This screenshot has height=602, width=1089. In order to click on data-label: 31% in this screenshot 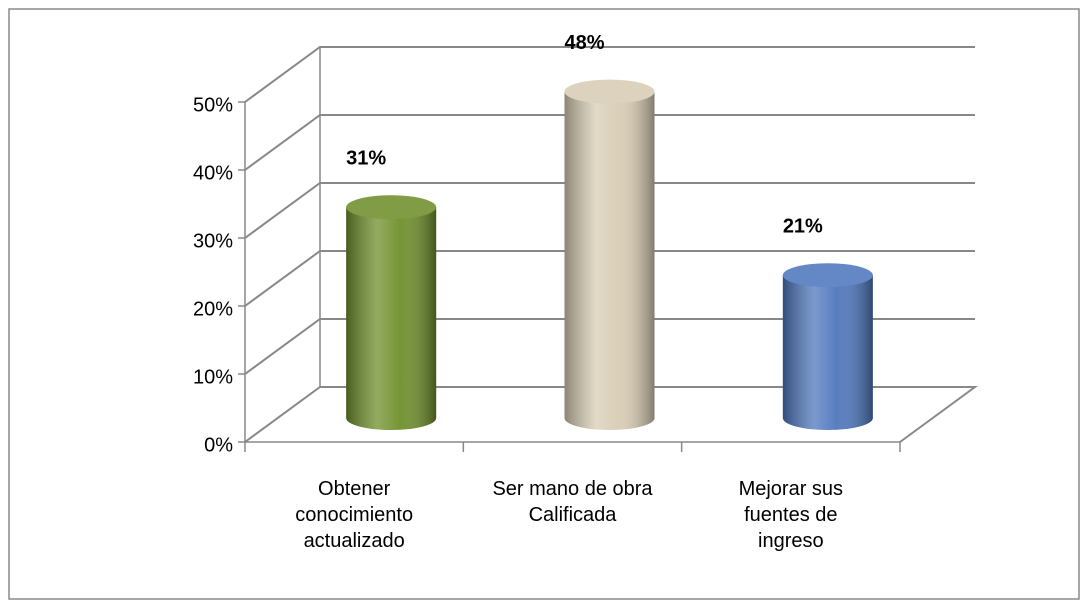, I will do `click(366, 158)`.